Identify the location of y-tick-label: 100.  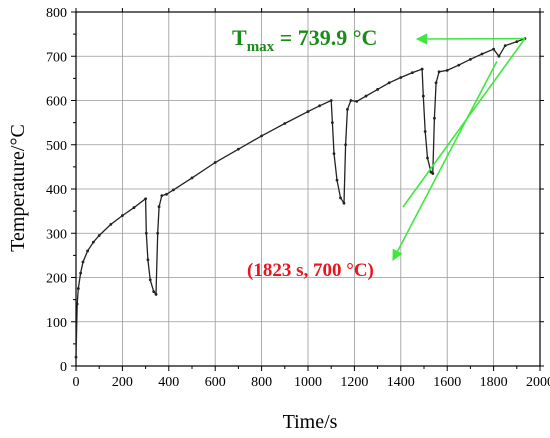
(56, 323).